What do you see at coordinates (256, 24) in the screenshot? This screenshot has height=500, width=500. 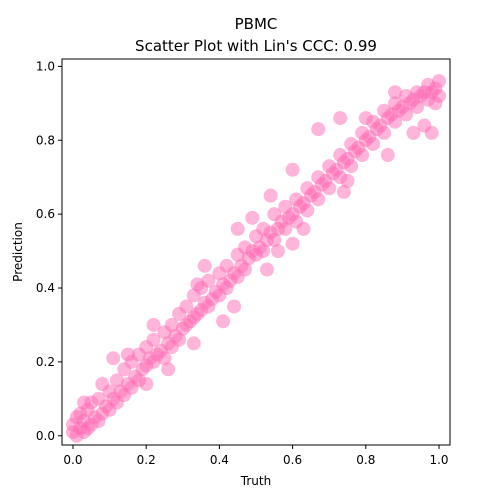 I see `chart-title: PBMC` at bounding box center [256, 24].